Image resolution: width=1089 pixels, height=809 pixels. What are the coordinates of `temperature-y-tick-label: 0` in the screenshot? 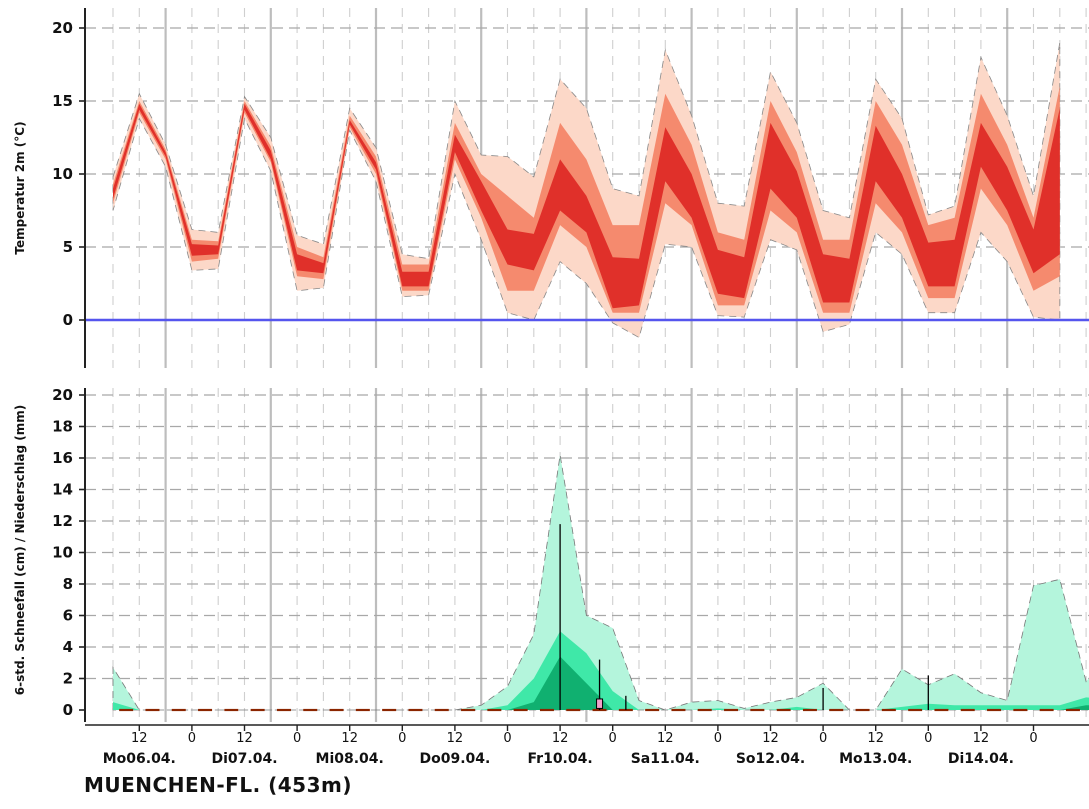 It's located at (68, 320).